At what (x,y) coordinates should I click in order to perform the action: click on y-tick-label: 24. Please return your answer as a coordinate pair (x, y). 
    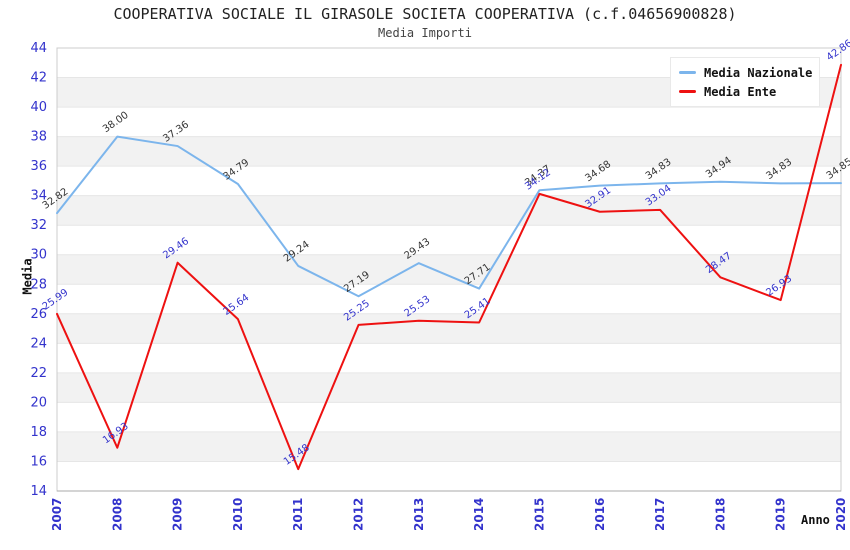
    Looking at the image, I should click on (38, 343).